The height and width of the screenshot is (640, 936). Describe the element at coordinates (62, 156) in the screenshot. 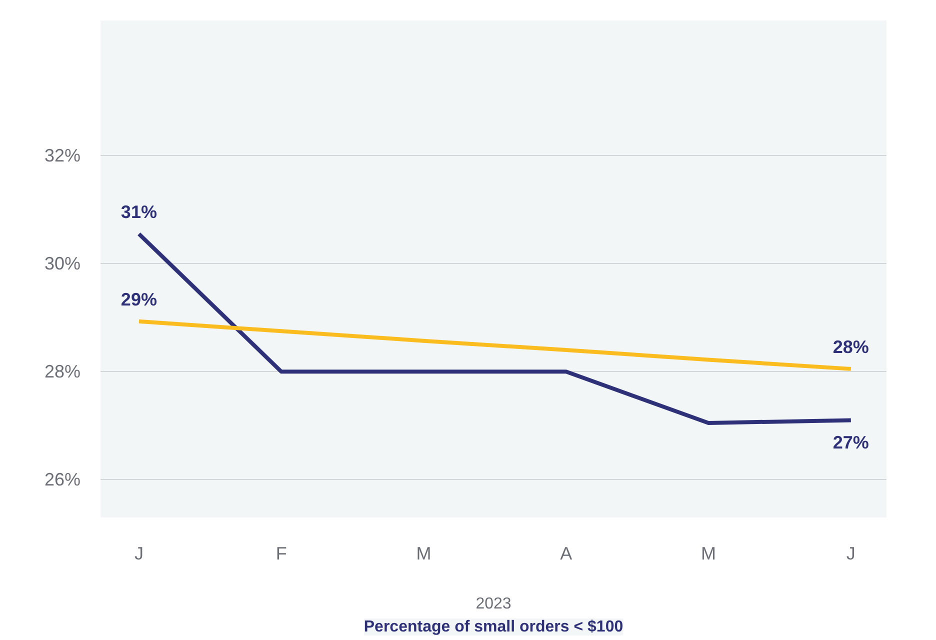

I see `y-tick-label: 32%` at that location.